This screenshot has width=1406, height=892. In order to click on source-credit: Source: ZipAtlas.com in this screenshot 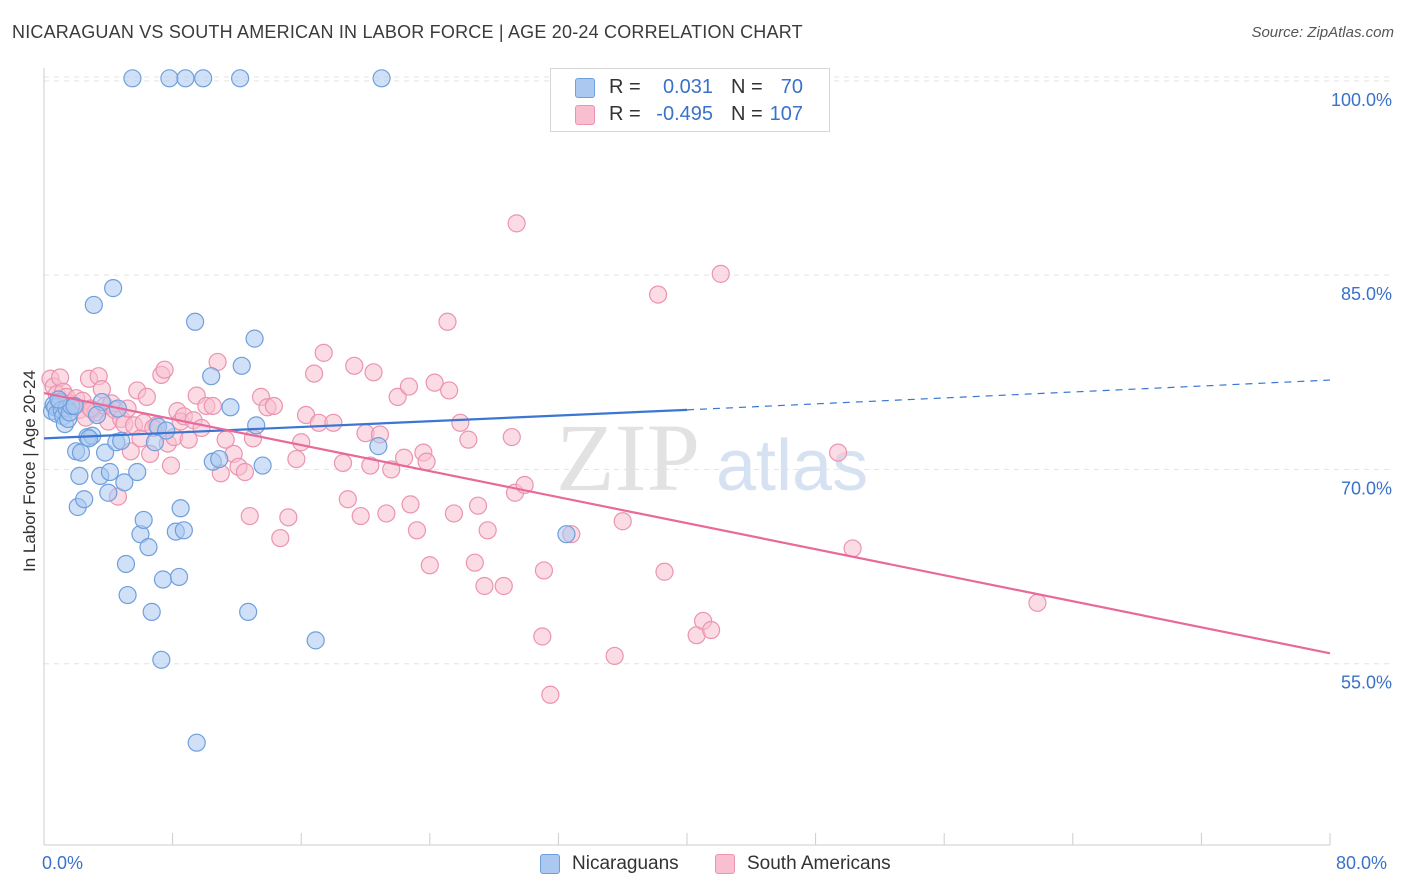, I will do `click(1322, 32)`.